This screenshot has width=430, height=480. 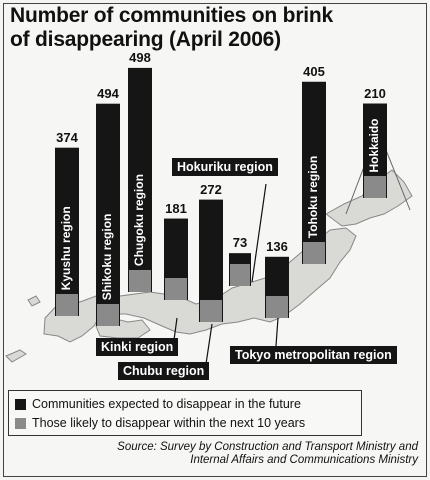 I want to click on bar-kyushu-region, so click(x=67, y=231).